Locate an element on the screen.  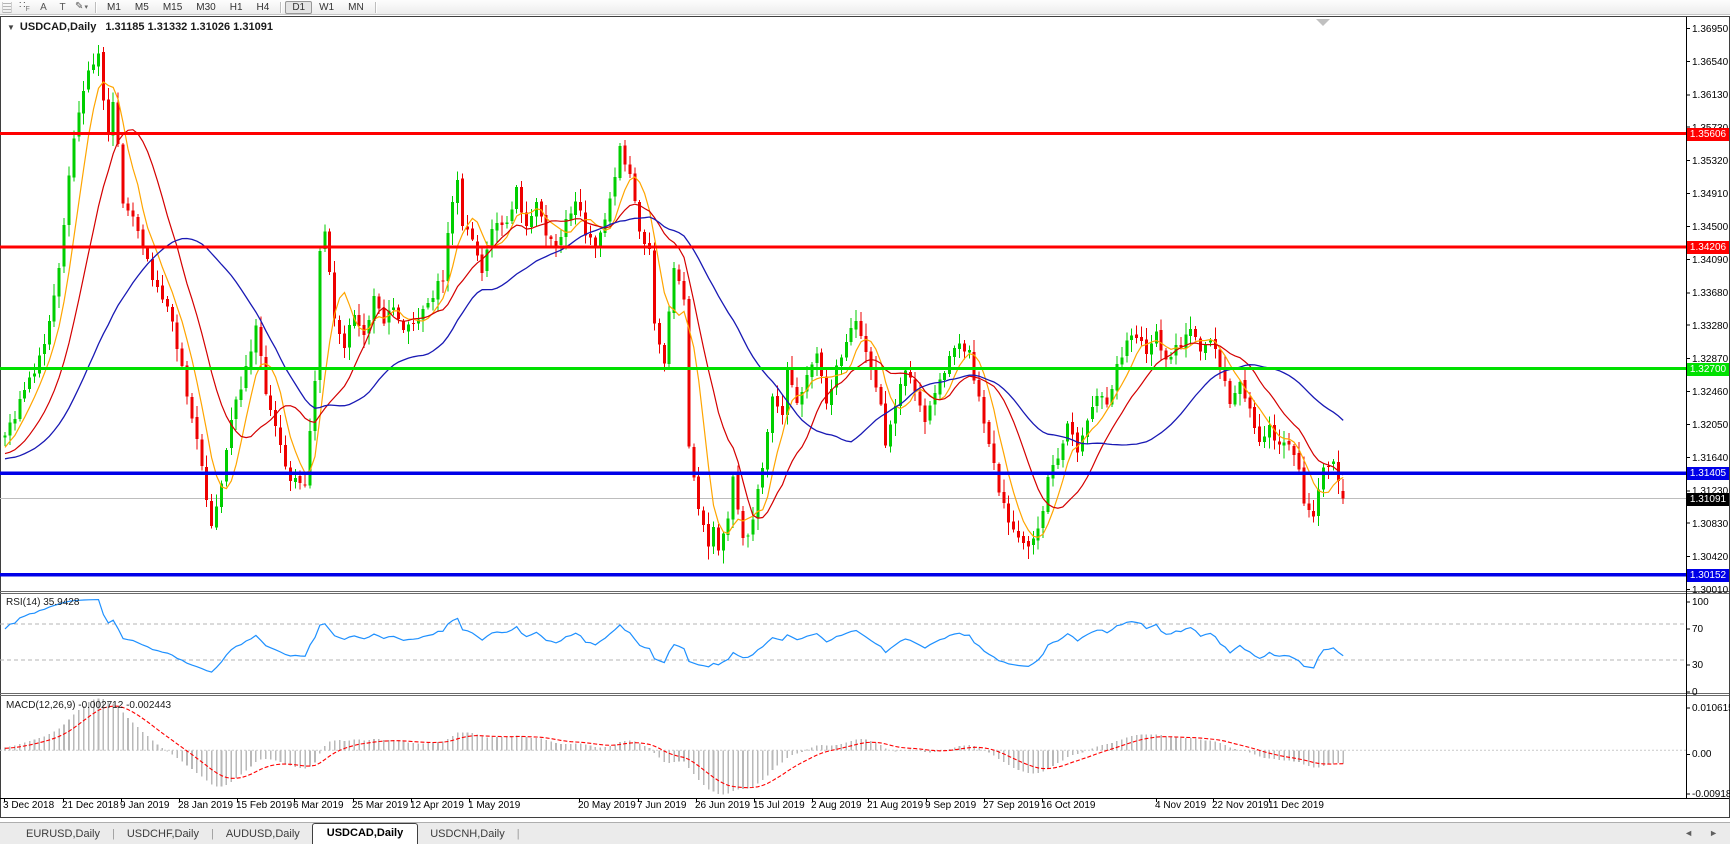
date-label: 11 Dec 2019 is located at coordinates (1296, 805).